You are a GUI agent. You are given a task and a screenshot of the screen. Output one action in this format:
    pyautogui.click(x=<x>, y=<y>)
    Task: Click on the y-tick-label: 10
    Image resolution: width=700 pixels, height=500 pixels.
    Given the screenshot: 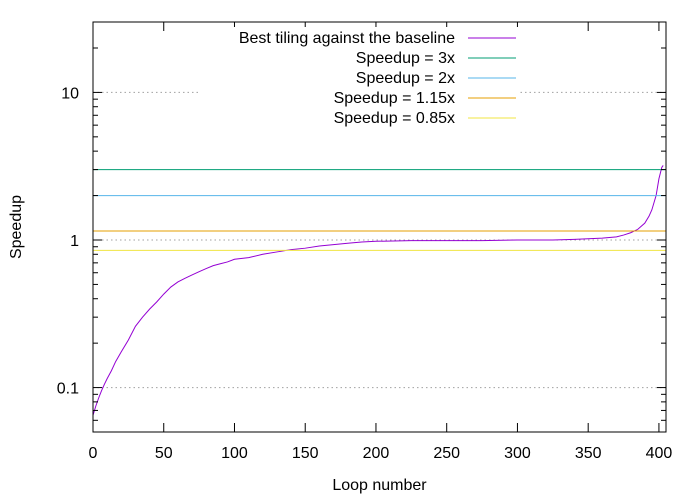 What is the action you would take?
    pyautogui.click(x=70, y=93)
    